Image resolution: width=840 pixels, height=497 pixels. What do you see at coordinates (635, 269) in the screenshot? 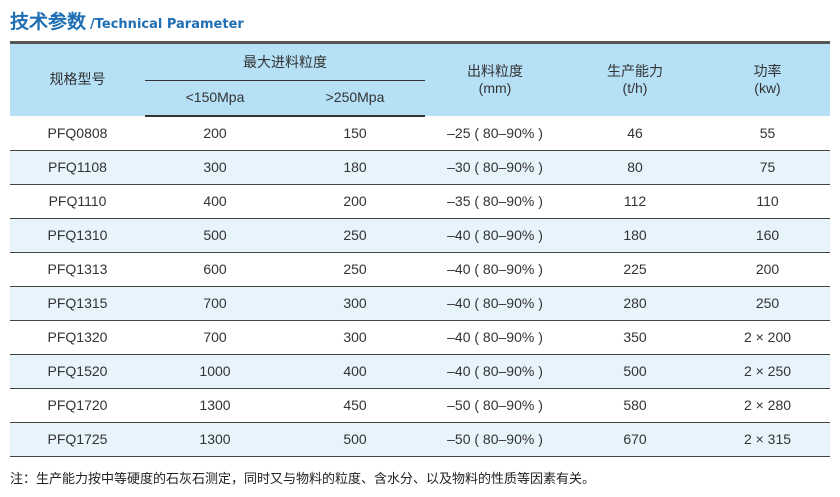
I see `table-cell: 225` at bounding box center [635, 269].